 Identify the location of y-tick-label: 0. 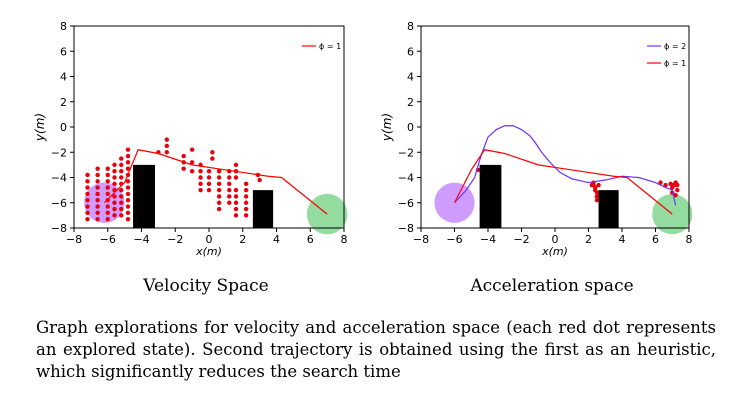
(410, 127).